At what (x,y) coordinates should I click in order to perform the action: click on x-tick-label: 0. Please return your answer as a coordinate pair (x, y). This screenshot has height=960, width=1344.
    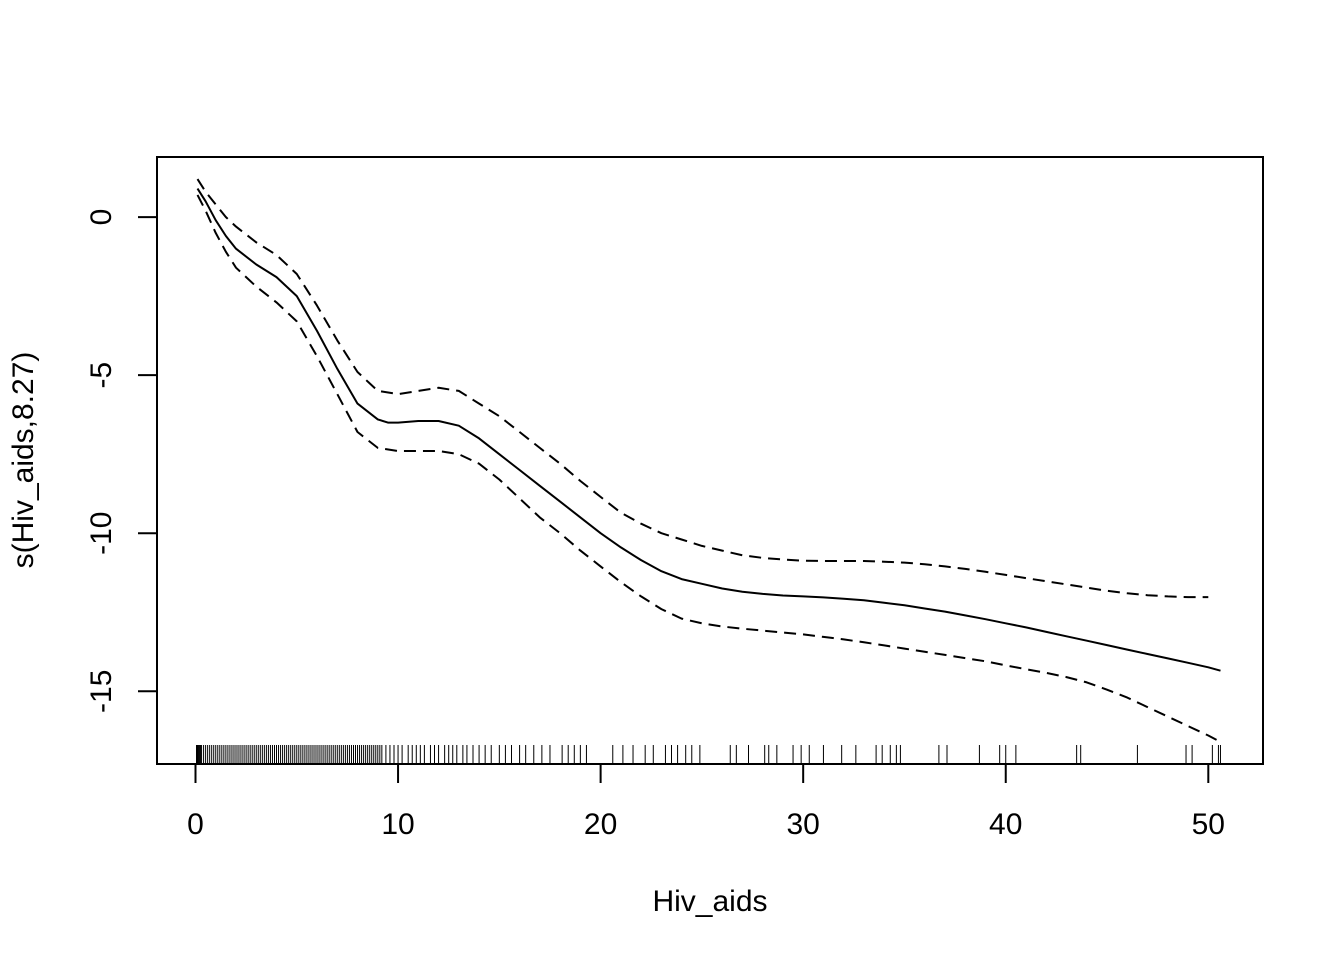
    Looking at the image, I should click on (195, 824).